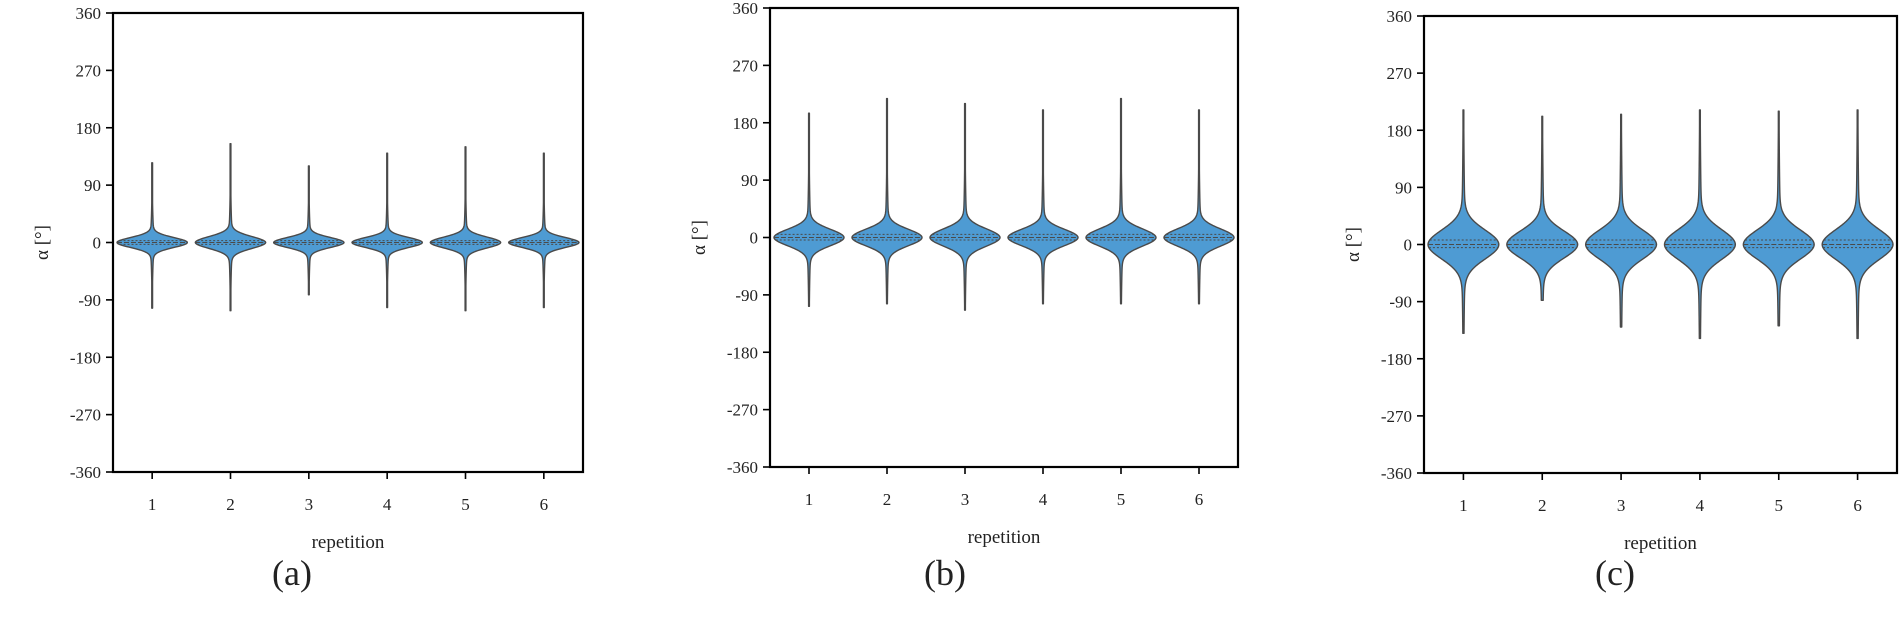 The width and height of the screenshot is (1900, 632). Describe the element at coordinates (292, 573) in the screenshot. I see `panel-label: (a)` at that location.